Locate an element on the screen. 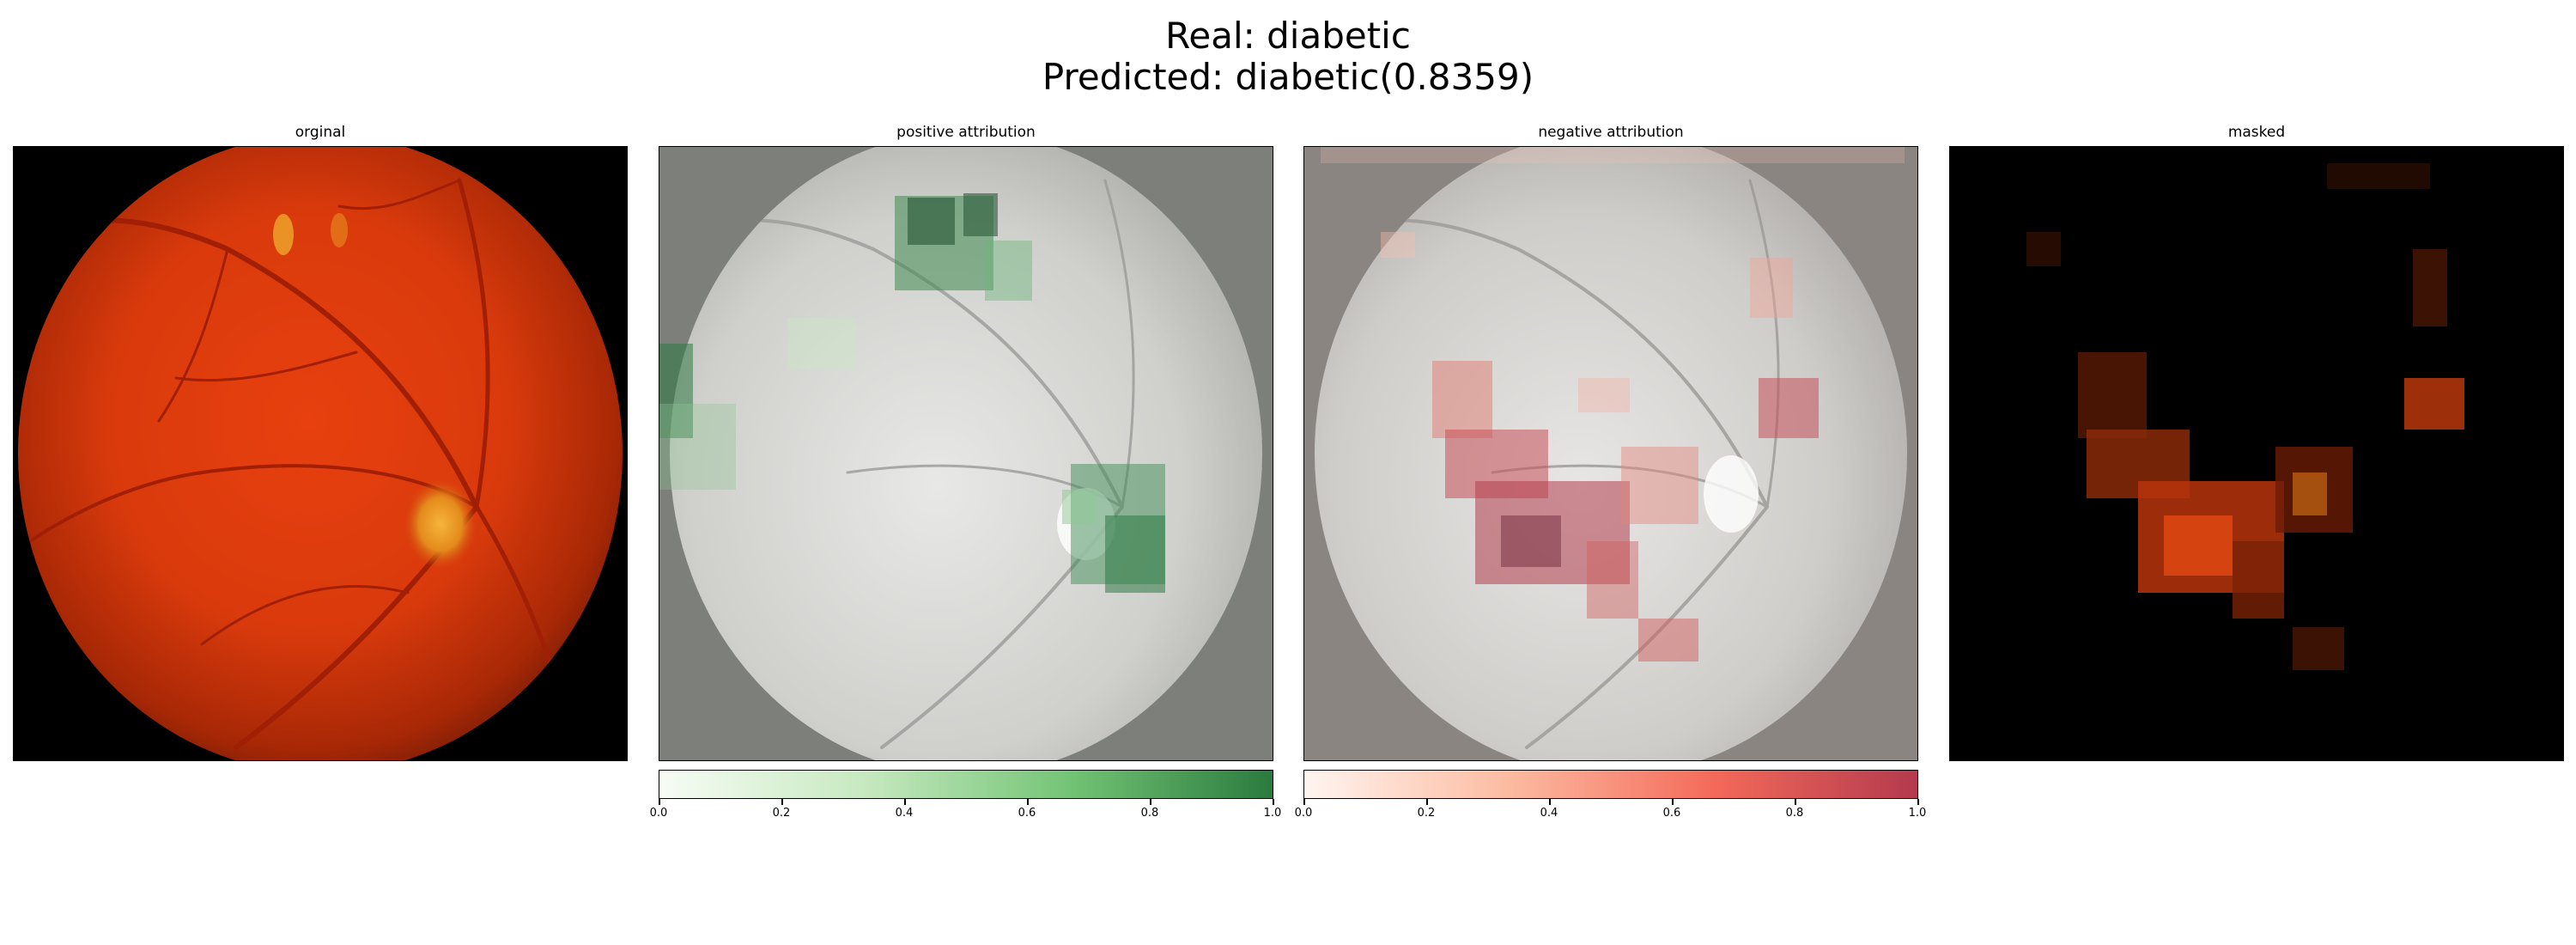 The width and height of the screenshot is (2576, 945). positive-colorbar-tick-label: 0.4 is located at coordinates (904, 813).